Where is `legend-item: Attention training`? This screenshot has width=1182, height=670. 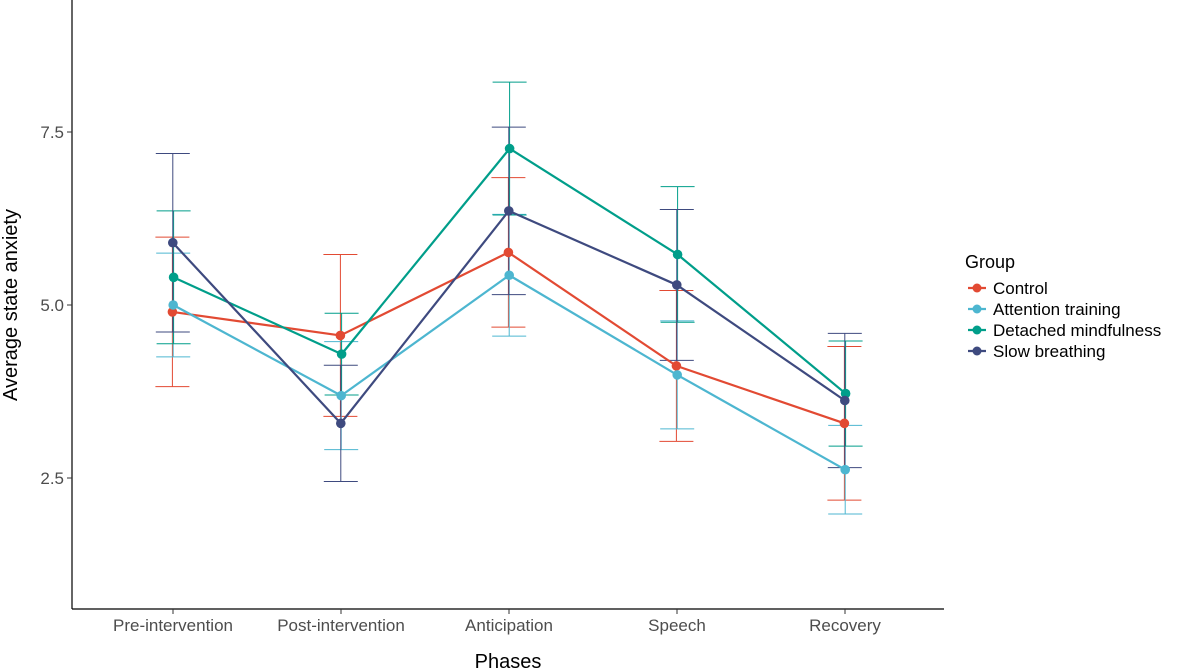 legend-item: Attention training is located at coordinates (1044, 309).